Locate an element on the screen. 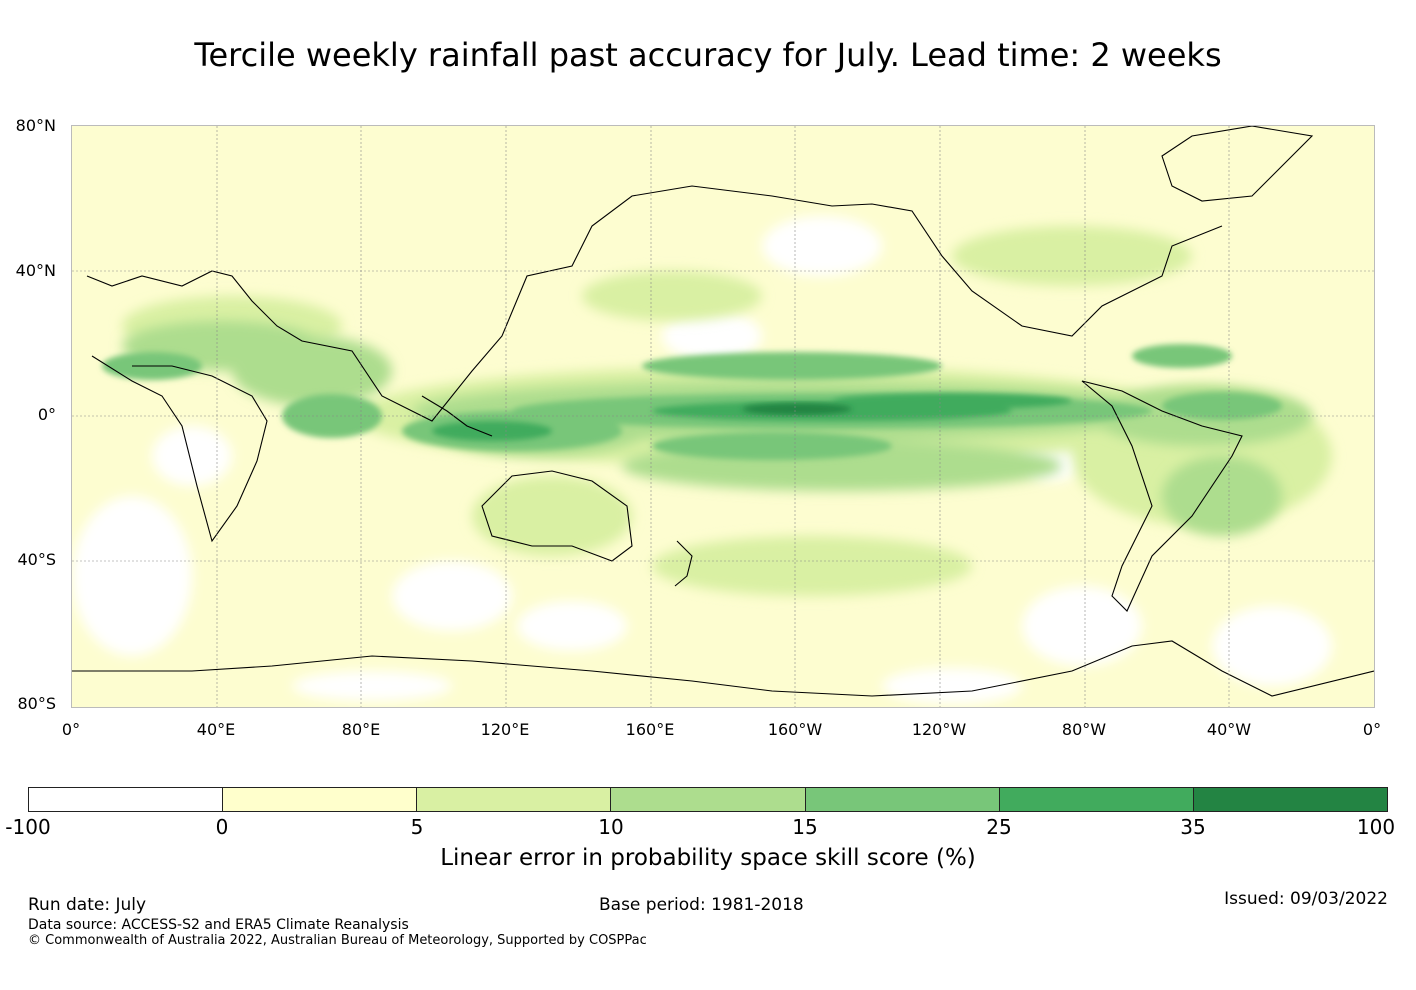  lat-label-80n: 80°N is located at coordinates (35, 125).